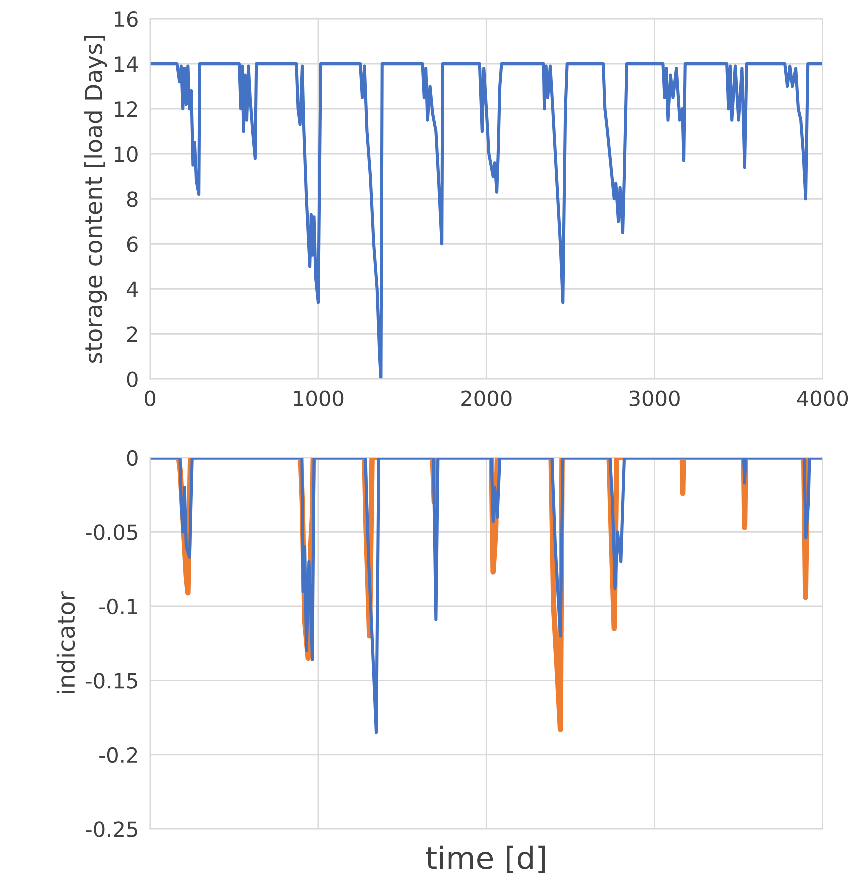 The height and width of the screenshot is (884, 859). What do you see at coordinates (112, 830) in the screenshot?
I see `y-tick-label: -0.25` at bounding box center [112, 830].